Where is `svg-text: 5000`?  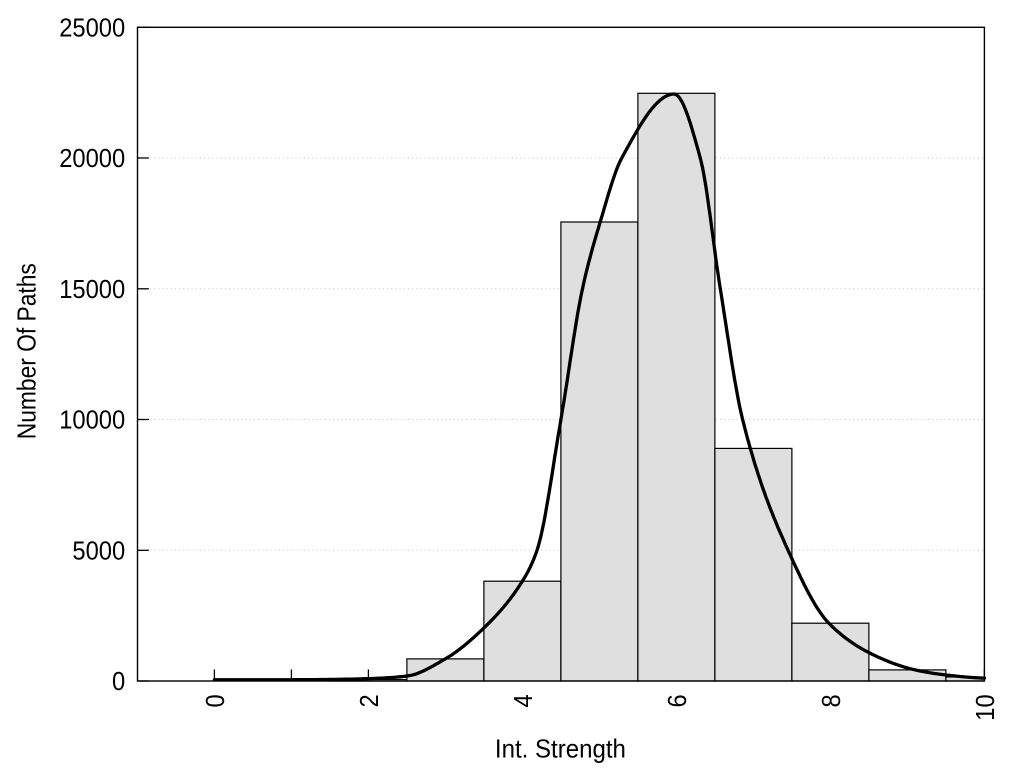
svg-text: 5000 is located at coordinates (98, 550).